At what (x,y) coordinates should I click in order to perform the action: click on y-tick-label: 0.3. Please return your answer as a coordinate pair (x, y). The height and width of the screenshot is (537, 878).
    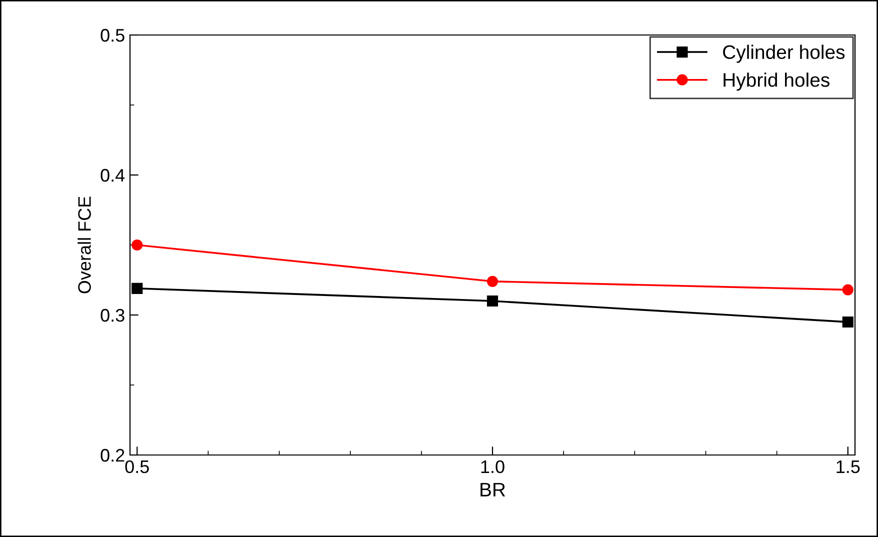
    Looking at the image, I should click on (112, 315).